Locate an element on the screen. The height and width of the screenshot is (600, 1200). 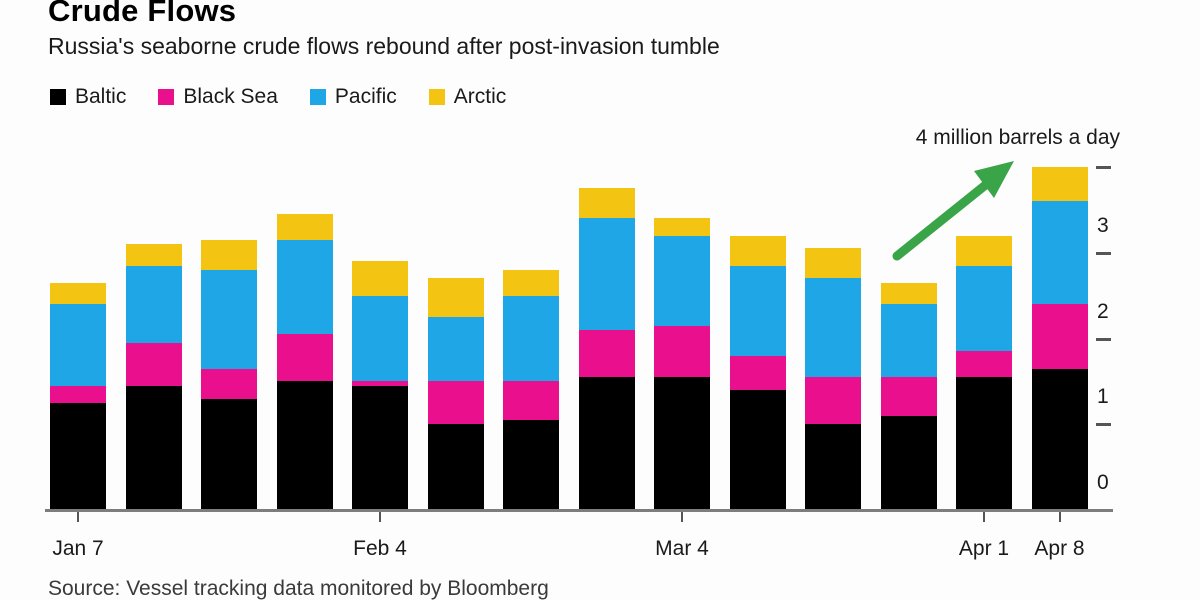
legend-label: Arctic is located at coordinates (480, 96).